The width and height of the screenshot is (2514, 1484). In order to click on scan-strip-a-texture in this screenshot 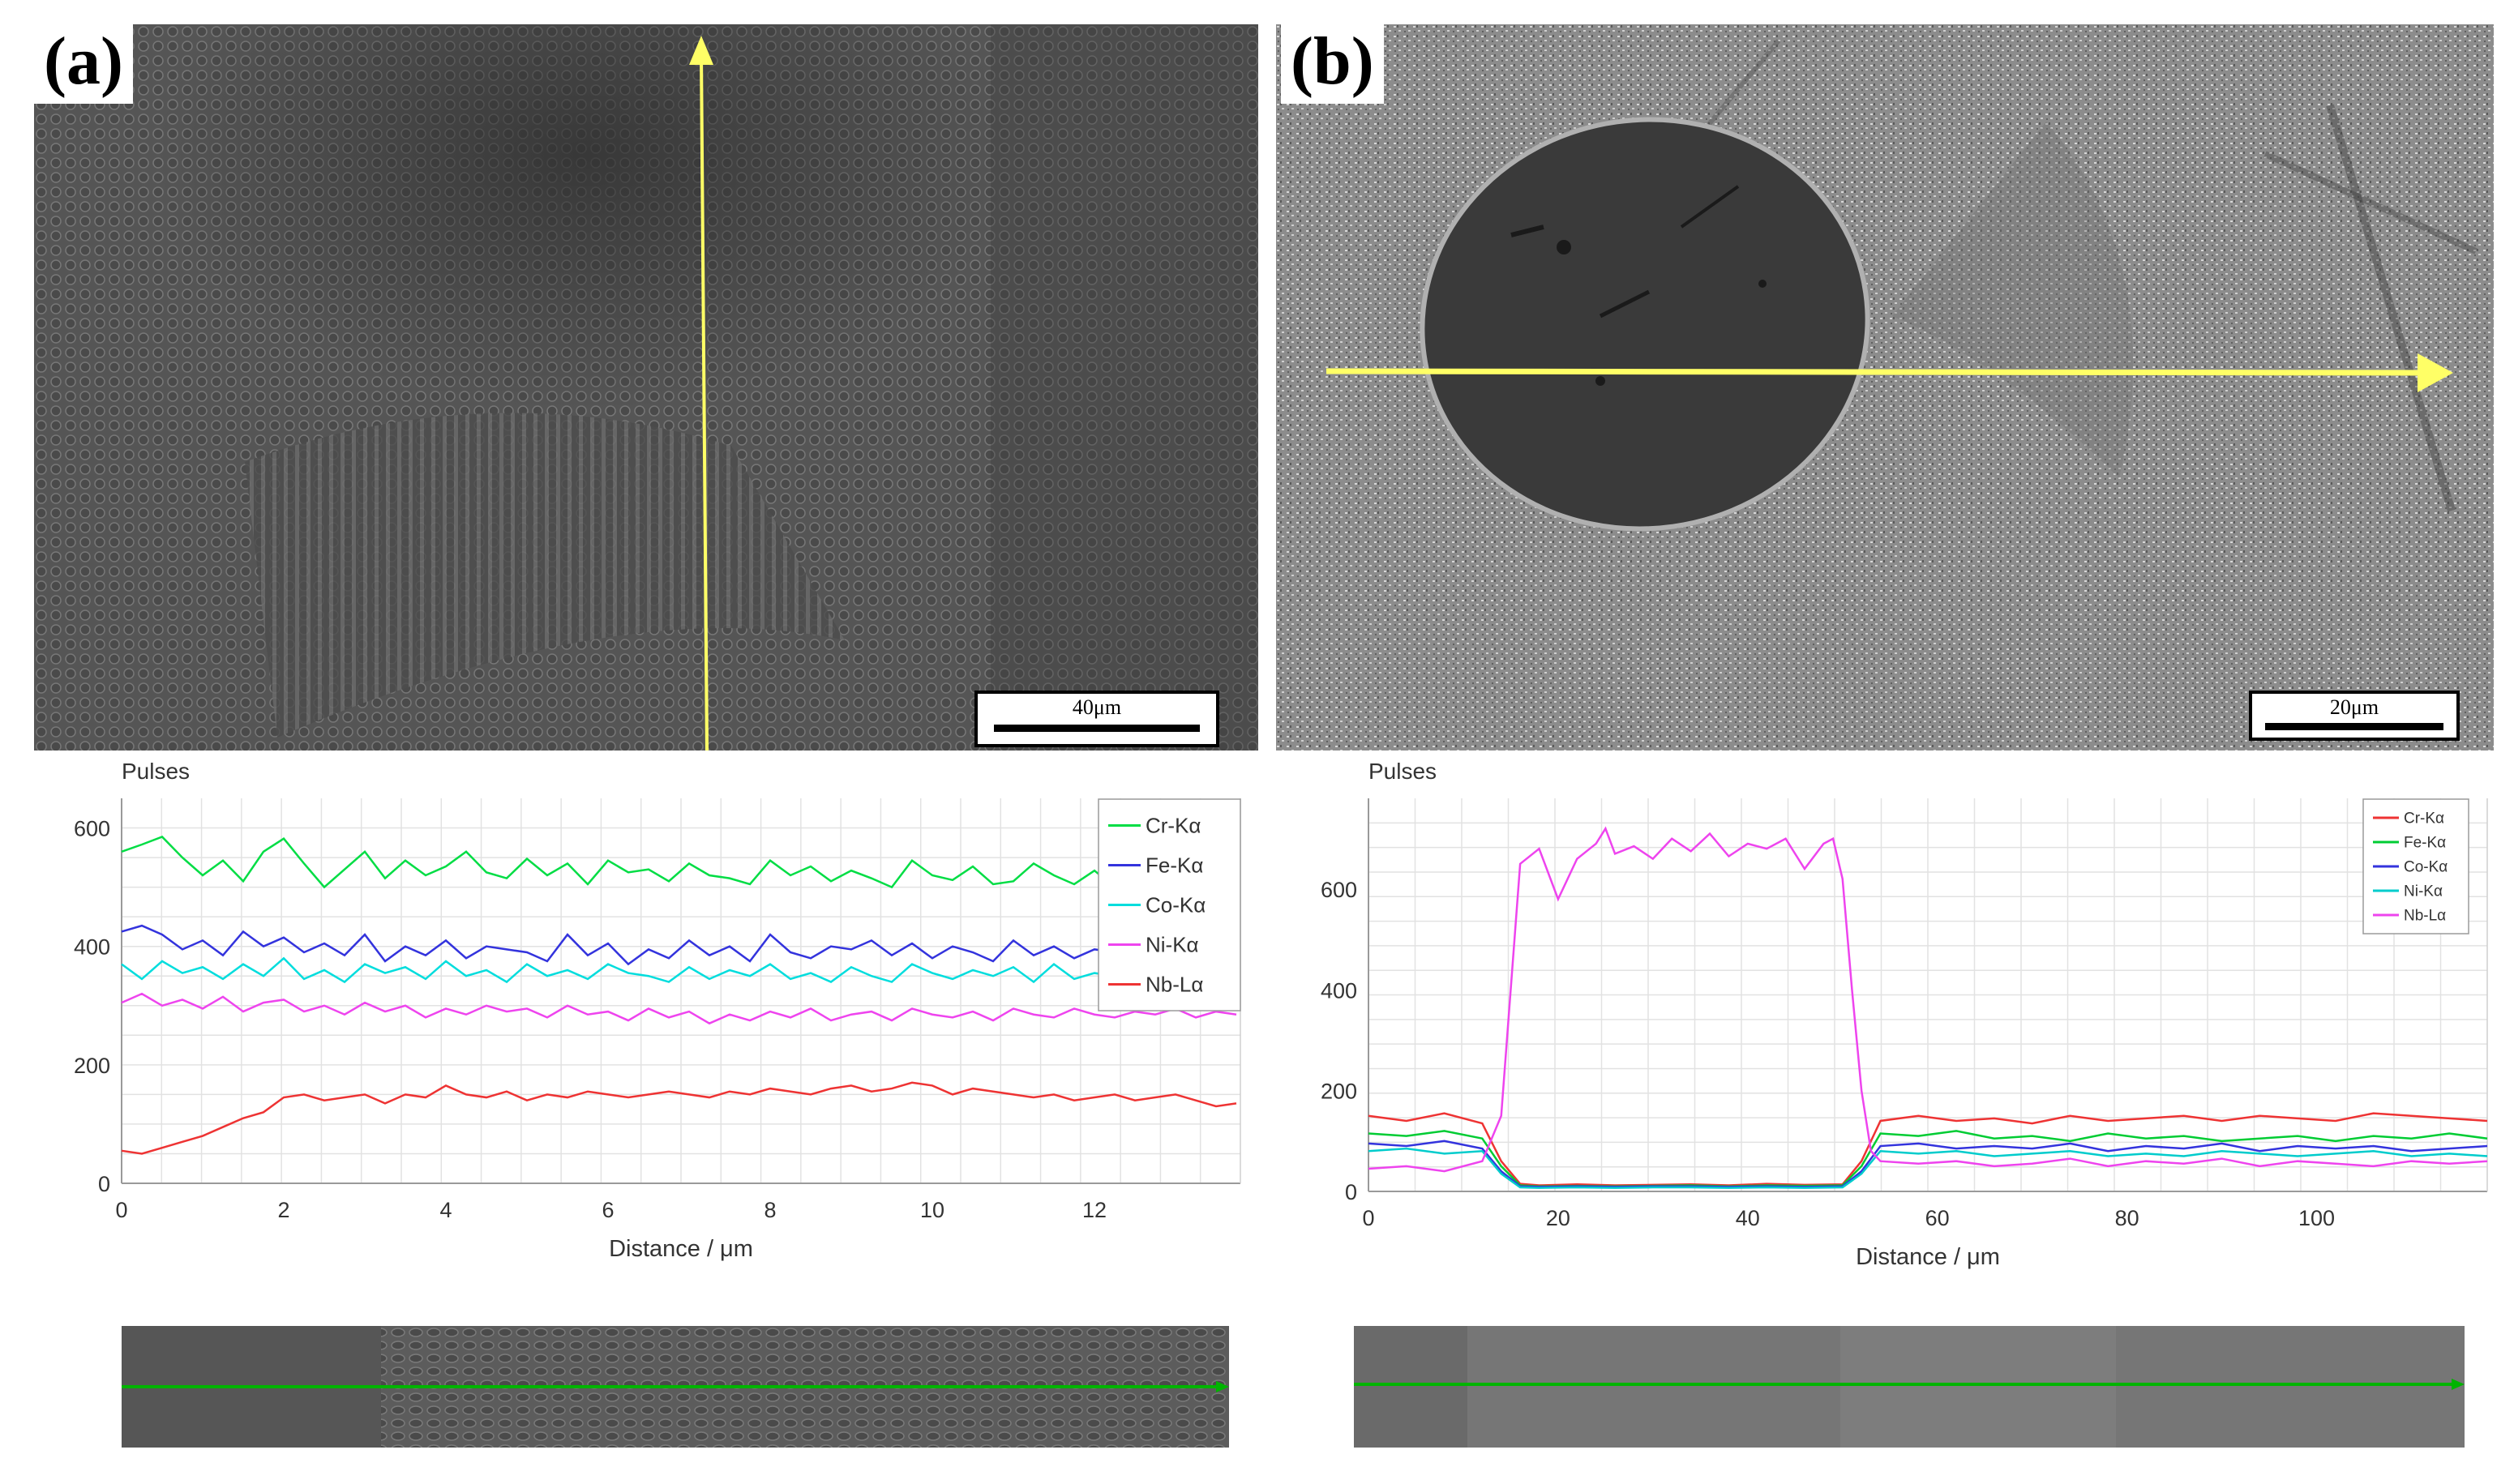, I will do `click(675, 1387)`.